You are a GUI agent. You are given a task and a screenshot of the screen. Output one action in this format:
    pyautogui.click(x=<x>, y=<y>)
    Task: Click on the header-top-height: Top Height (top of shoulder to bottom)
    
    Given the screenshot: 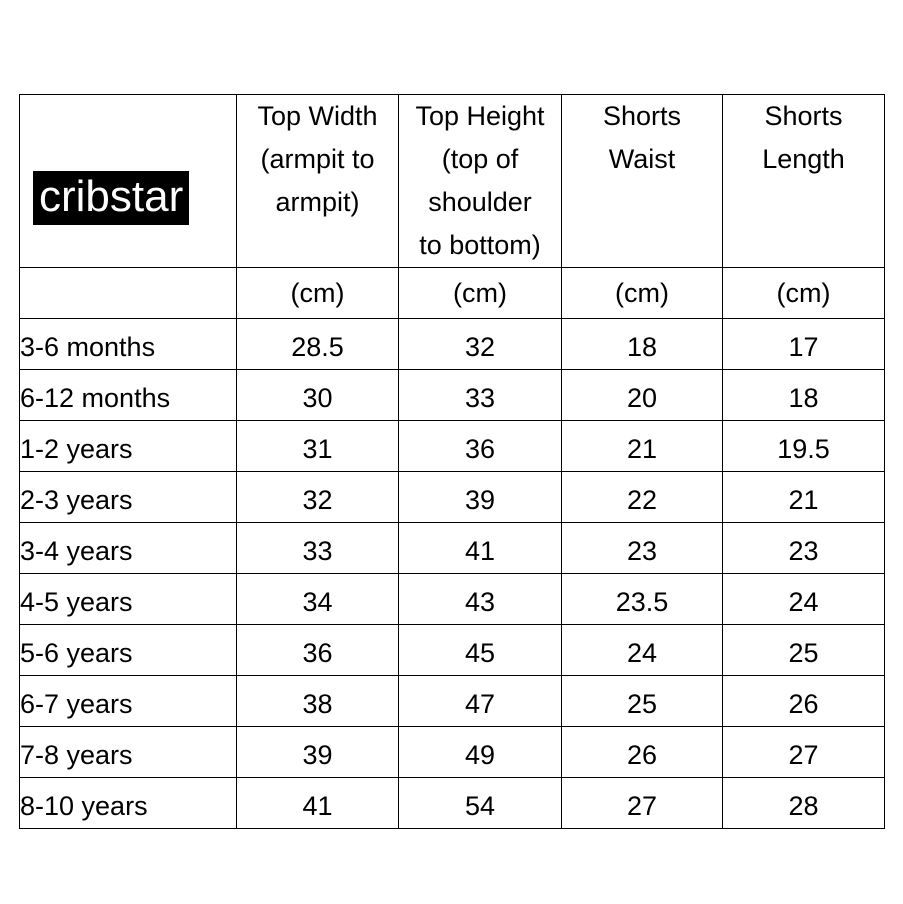 What is the action you would take?
    pyautogui.click(x=480, y=181)
    